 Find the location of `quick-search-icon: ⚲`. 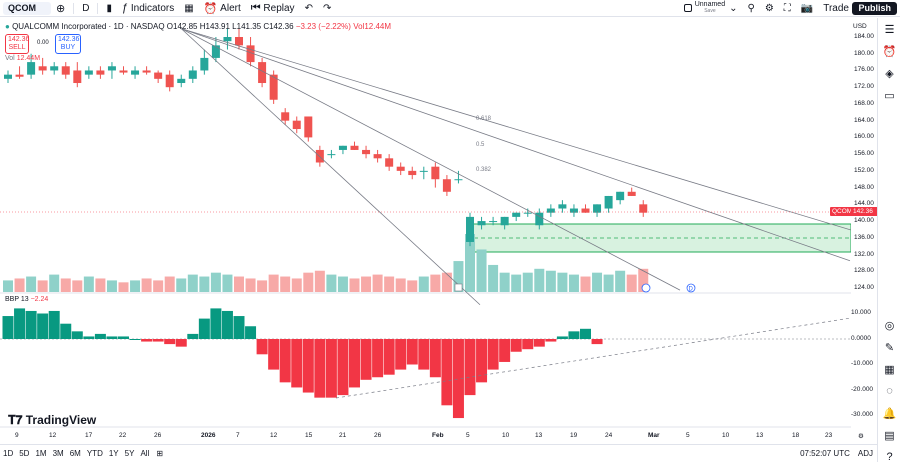

quick-search-icon: ⚲ is located at coordinates (751, 8).